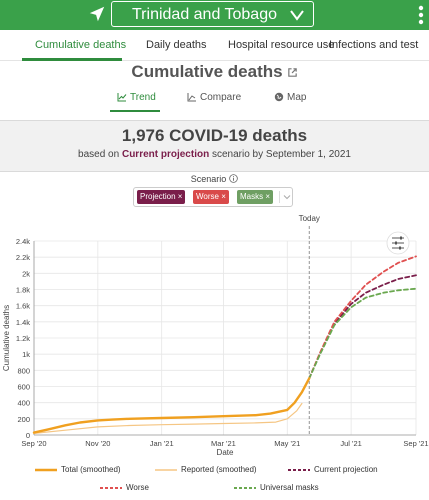 This screenshot has width=429, height=500. Describe the element at coordinates (207, 71) in the screenshot. I see `page-title-text: Cumulative deaths` at that location.